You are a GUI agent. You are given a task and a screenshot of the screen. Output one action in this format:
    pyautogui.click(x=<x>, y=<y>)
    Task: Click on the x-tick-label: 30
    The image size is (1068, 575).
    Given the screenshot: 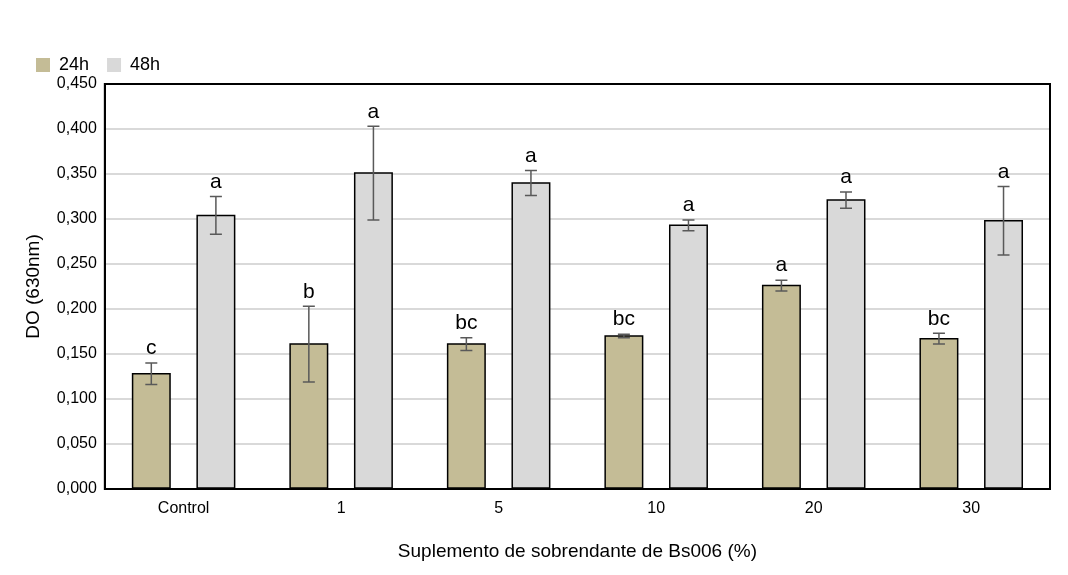 What is the action you would take?
    pyautogui.click(x=971, y=508)
    